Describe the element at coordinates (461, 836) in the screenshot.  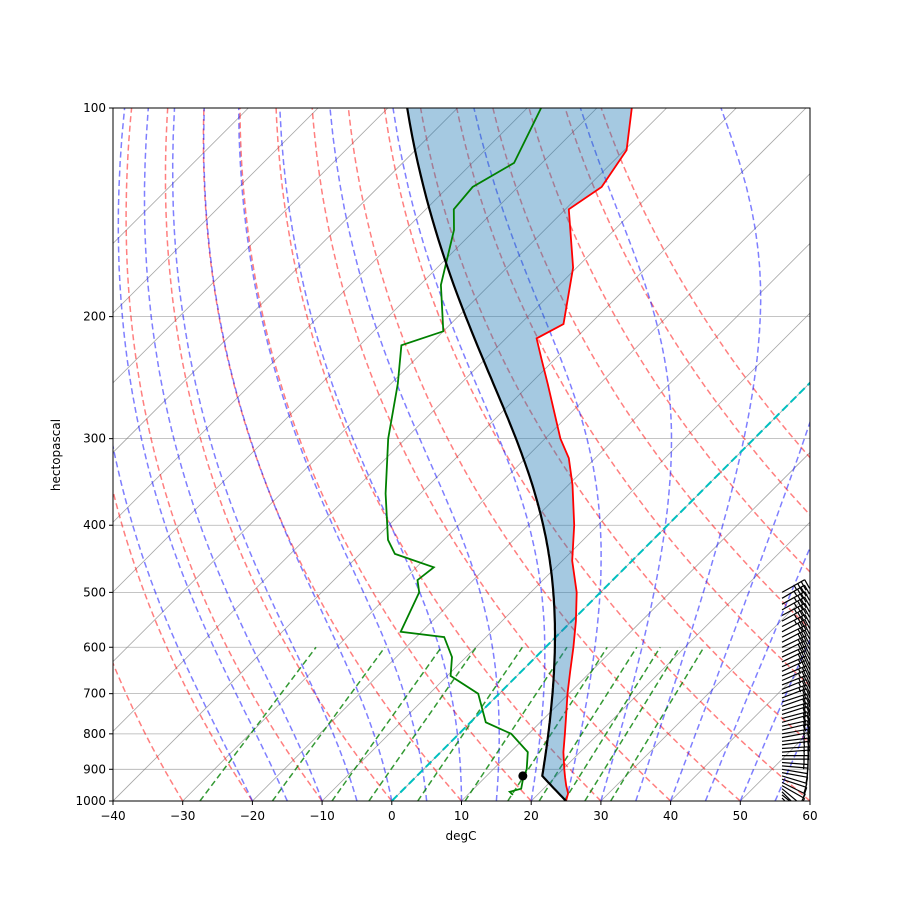
I see `x-axis-label: degC` at that location.